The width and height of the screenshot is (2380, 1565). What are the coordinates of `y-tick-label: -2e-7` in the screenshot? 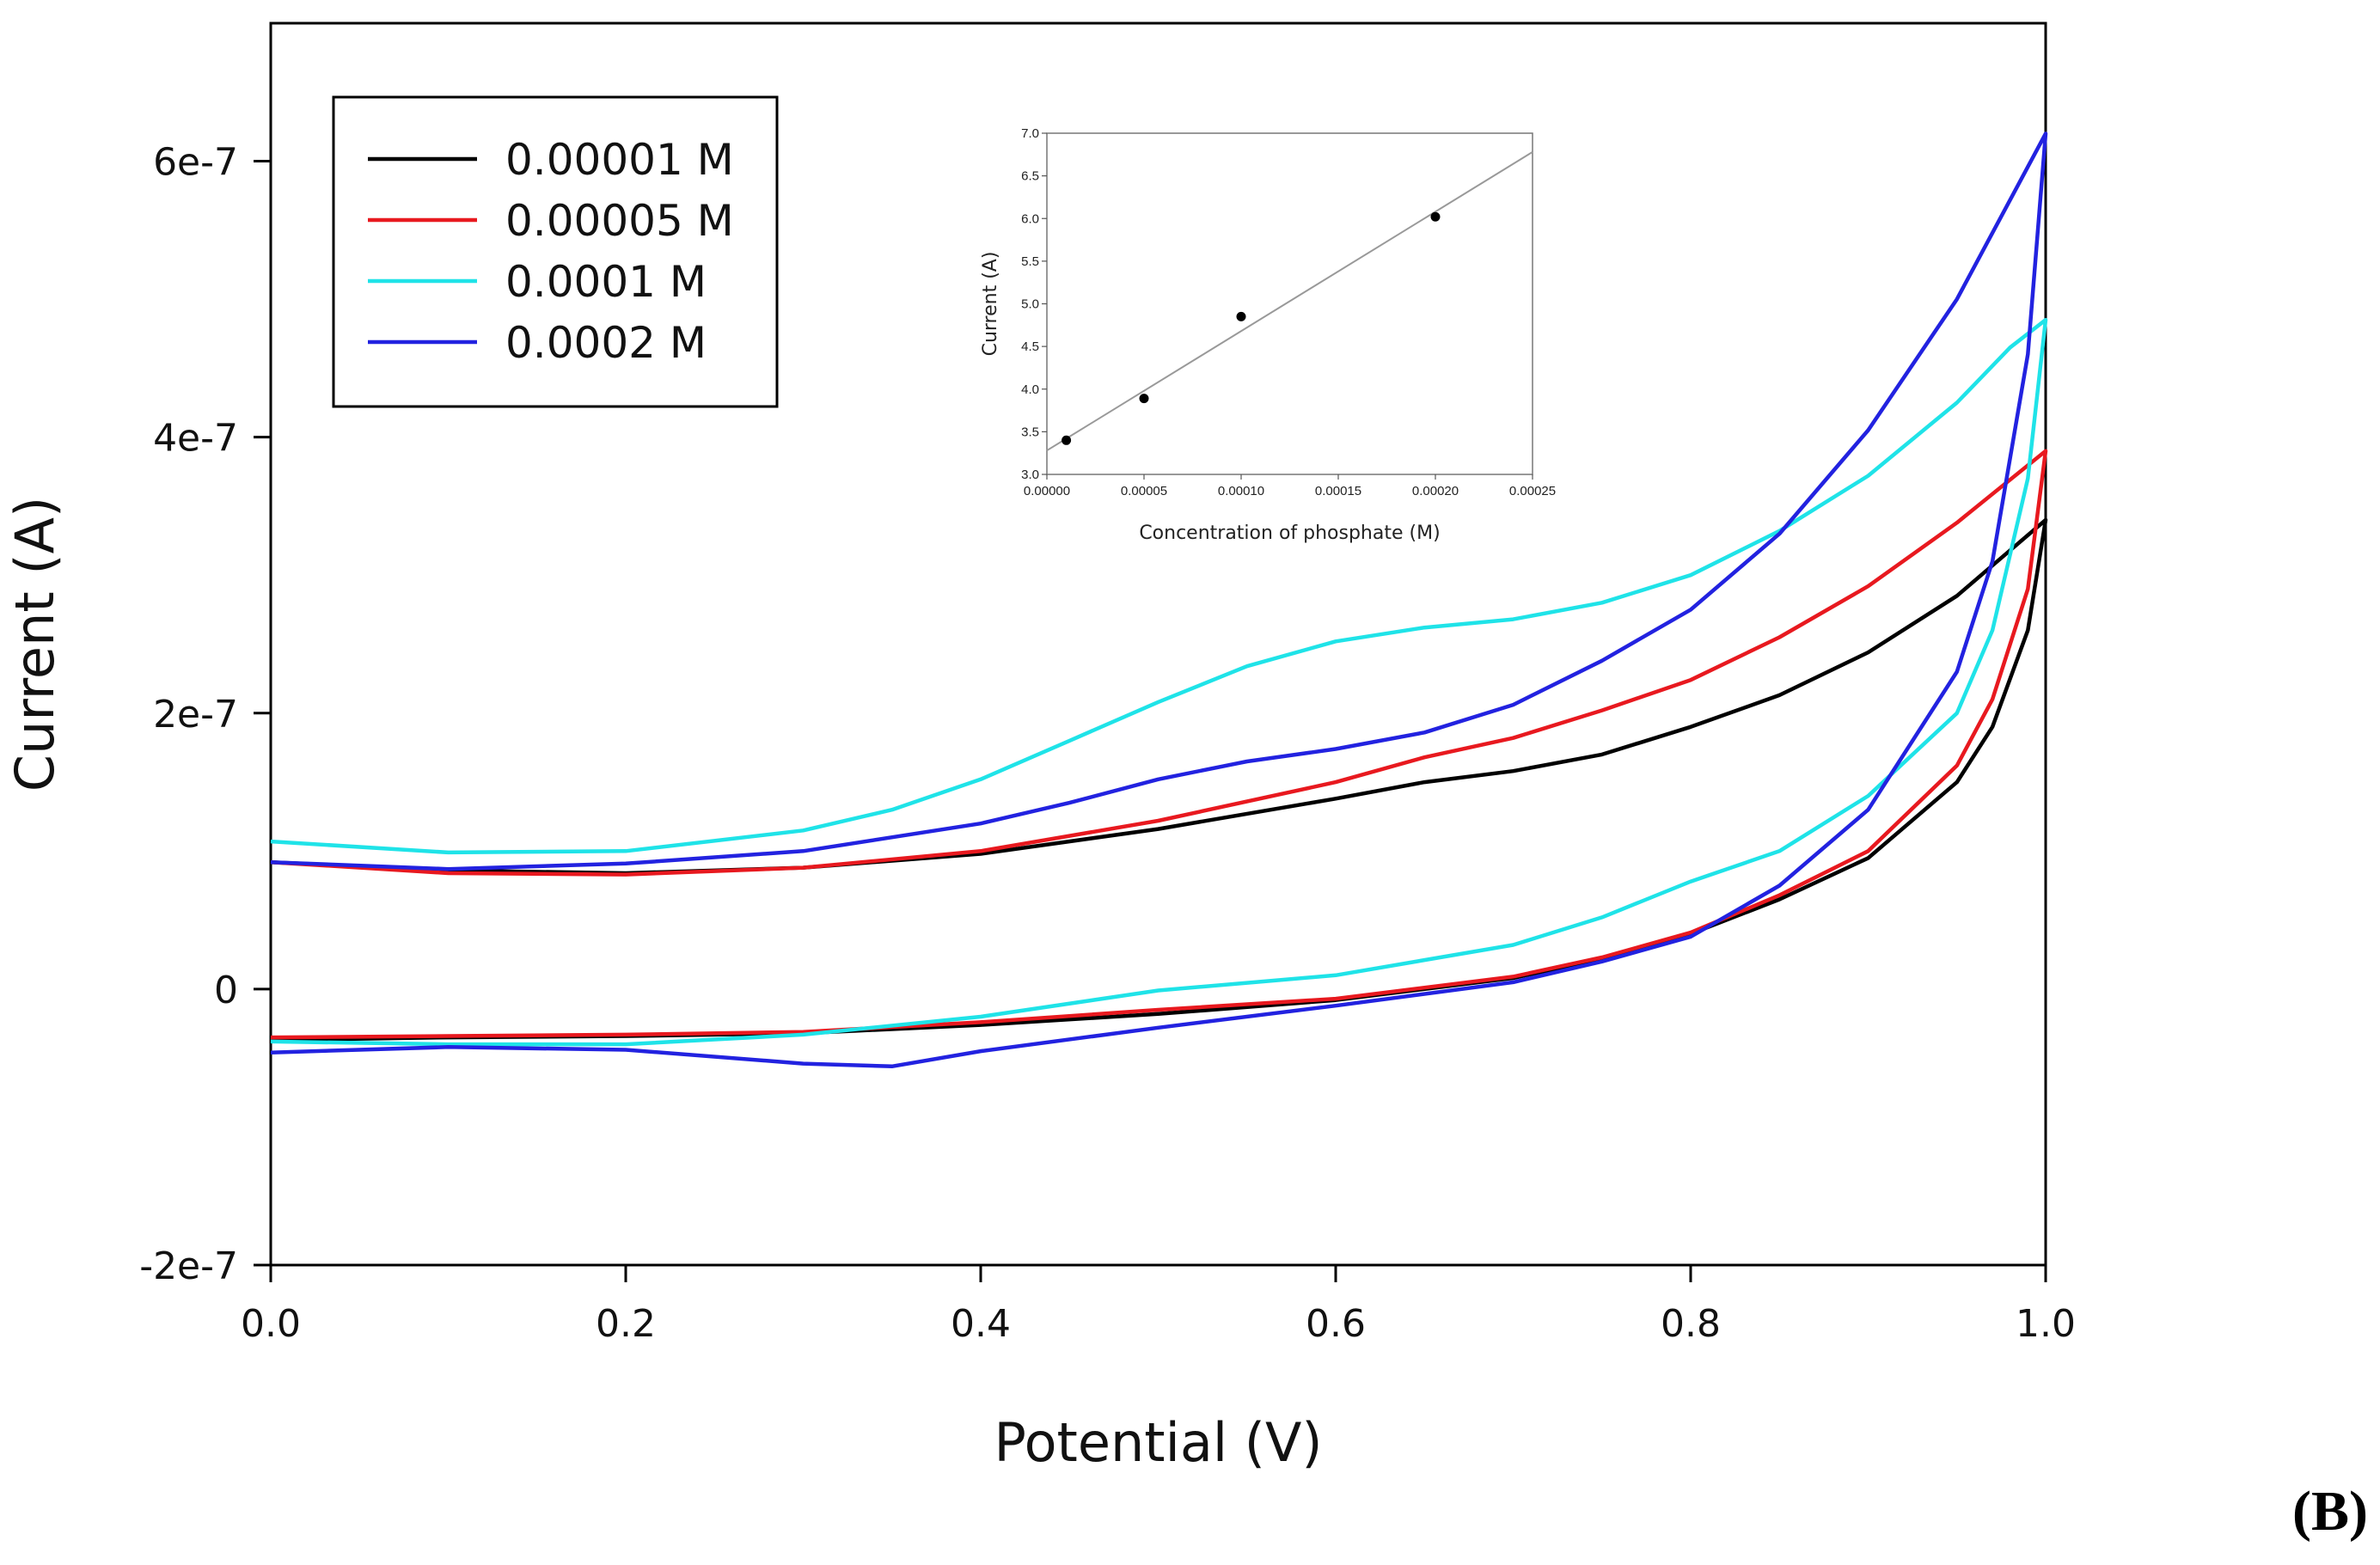 It's located at (188, 1266).